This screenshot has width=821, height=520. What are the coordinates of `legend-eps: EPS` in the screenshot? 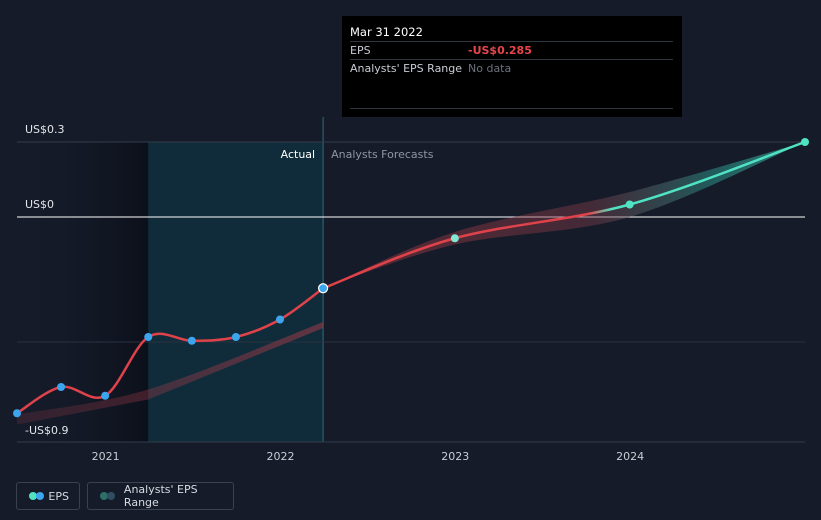 It's located at (48, 496).